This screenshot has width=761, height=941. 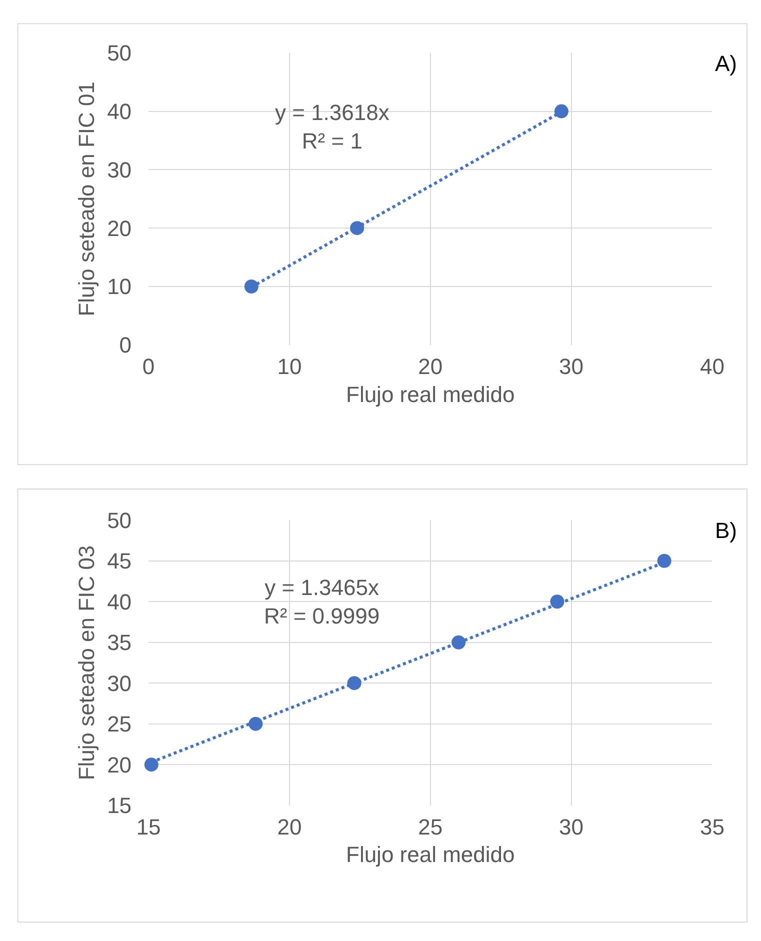 What do you see at coordinates (125, 345) in the screenshot?
I see `y-tick-label: 0` at bounding box center [125, 345].